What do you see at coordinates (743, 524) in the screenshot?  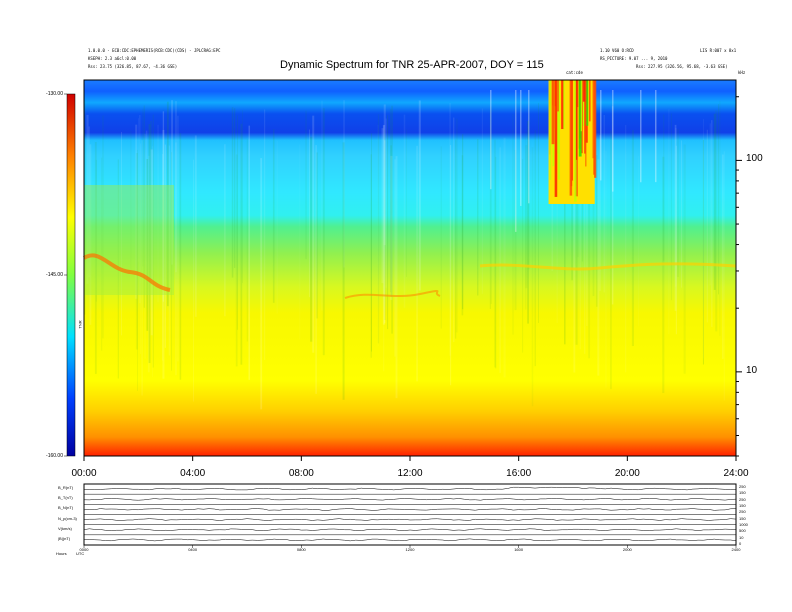 I see `panel-right-tick-label: 1000` at bounding box center [743, 524].